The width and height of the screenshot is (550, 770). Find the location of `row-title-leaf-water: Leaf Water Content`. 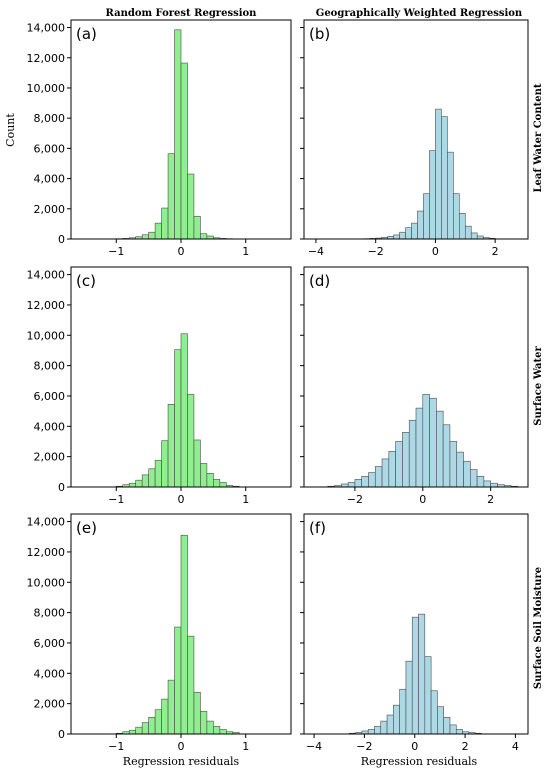

row-title-leaf-water: Leaf Water Content is located at coordinates (538, 137).